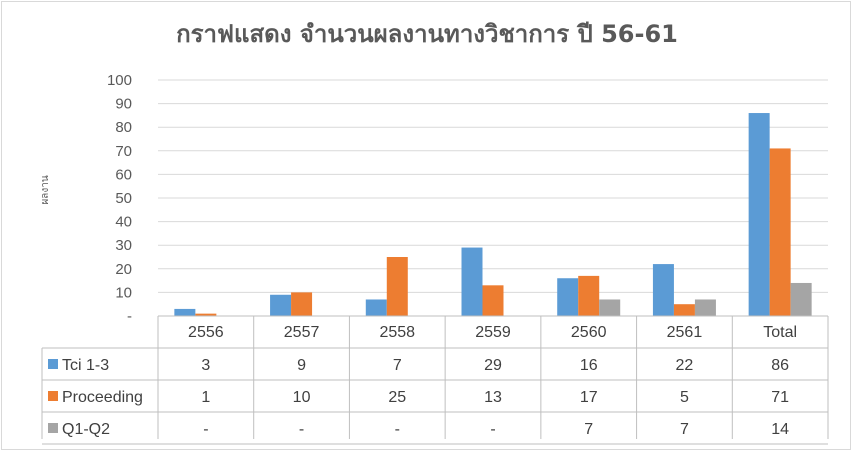 The width and height of the screenshot is (854, 453). I want to click on y-tick-label: 40, so click(123, 222).